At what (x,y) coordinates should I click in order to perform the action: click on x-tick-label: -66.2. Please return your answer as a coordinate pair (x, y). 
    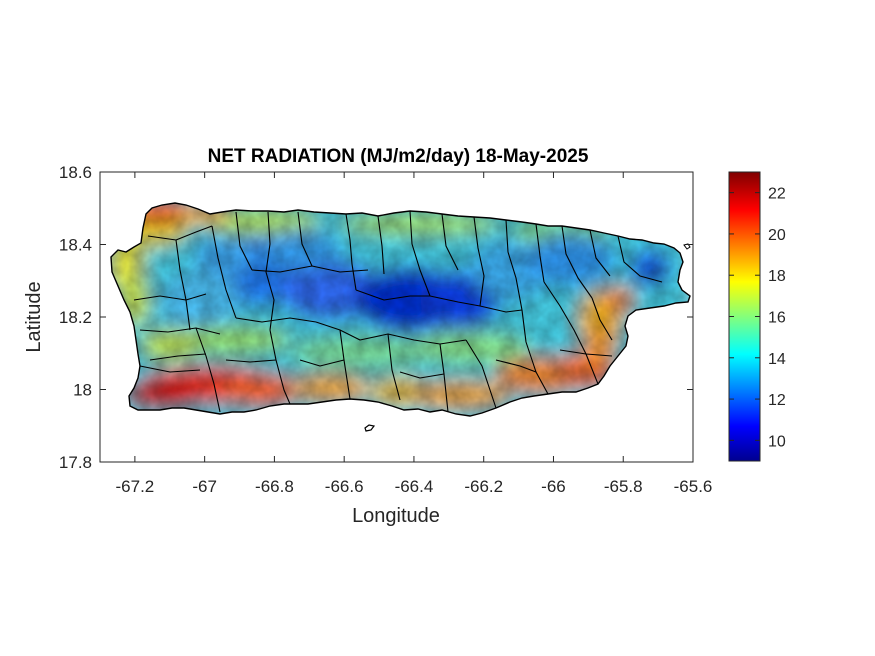
    Looking at the image, I should click on (483, 486).